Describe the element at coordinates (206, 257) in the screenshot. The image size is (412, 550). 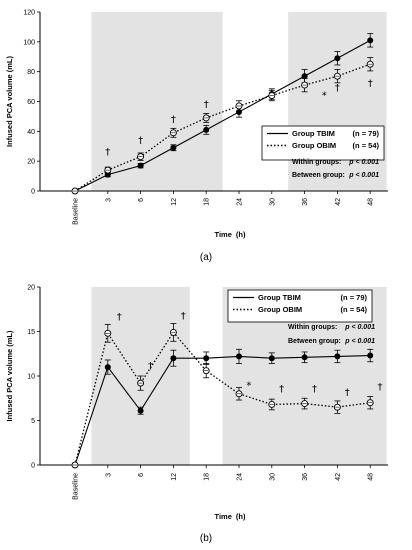
I see `figure-caption: (a)` at that location.